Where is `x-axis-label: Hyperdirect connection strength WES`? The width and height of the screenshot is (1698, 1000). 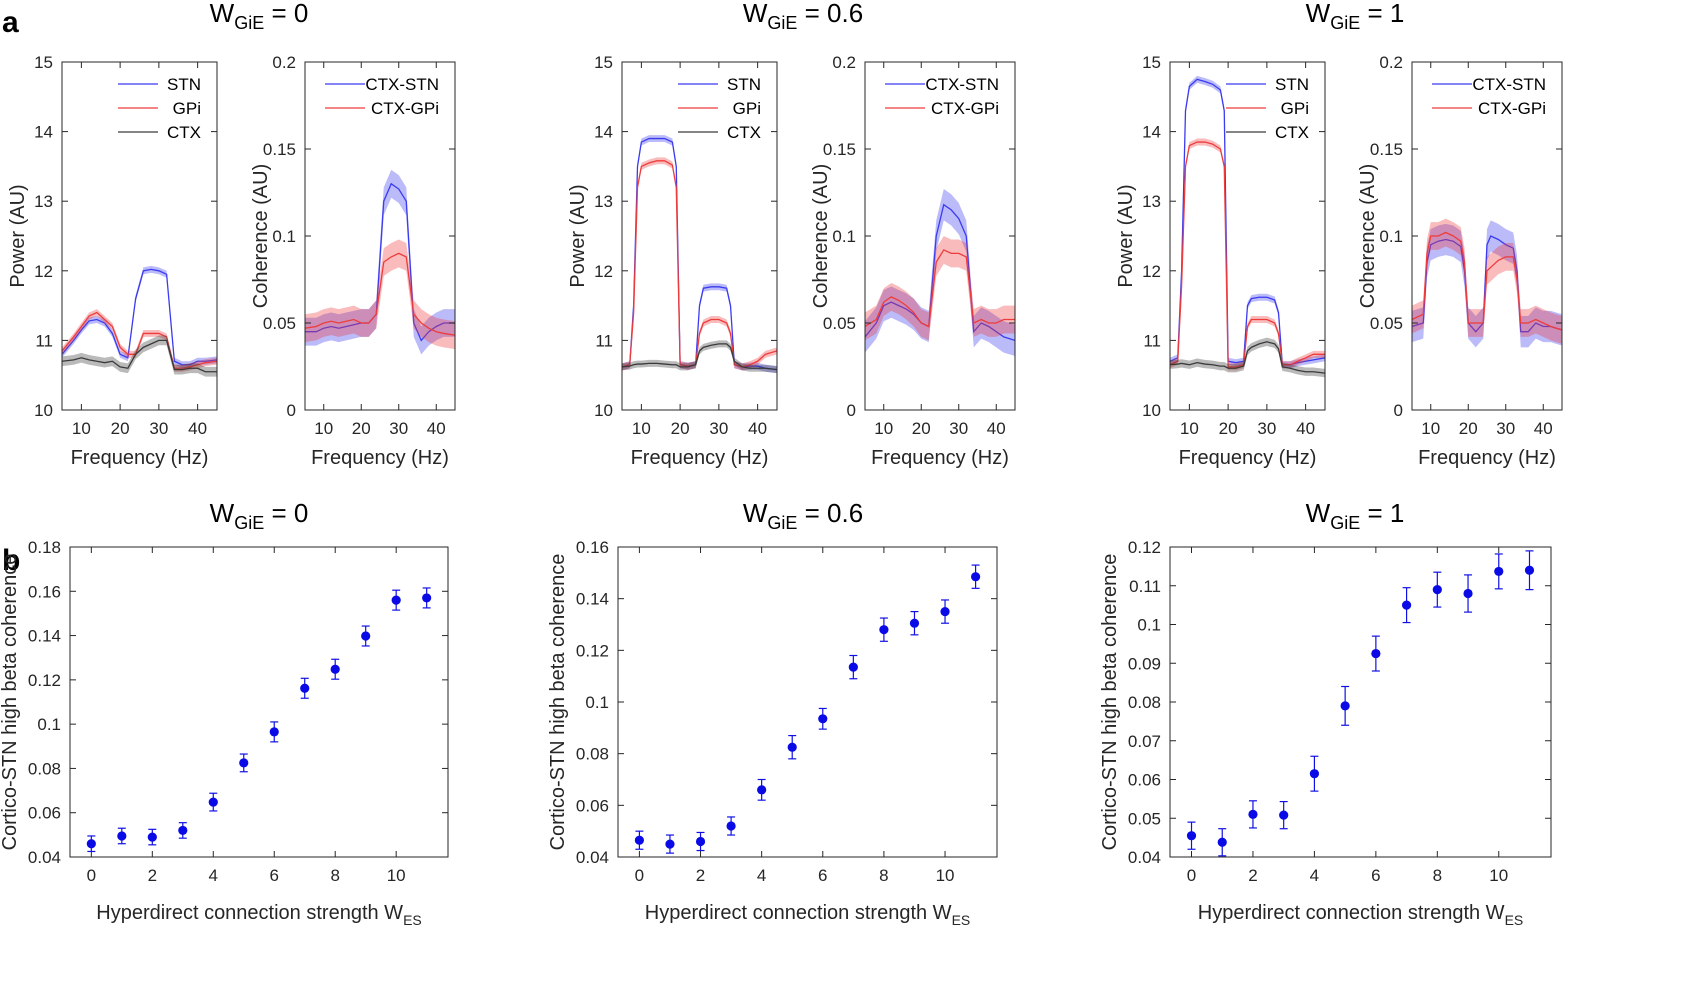 x-axis-label: Hyperdirect connection strength WES is located at coordinates (808, 915).